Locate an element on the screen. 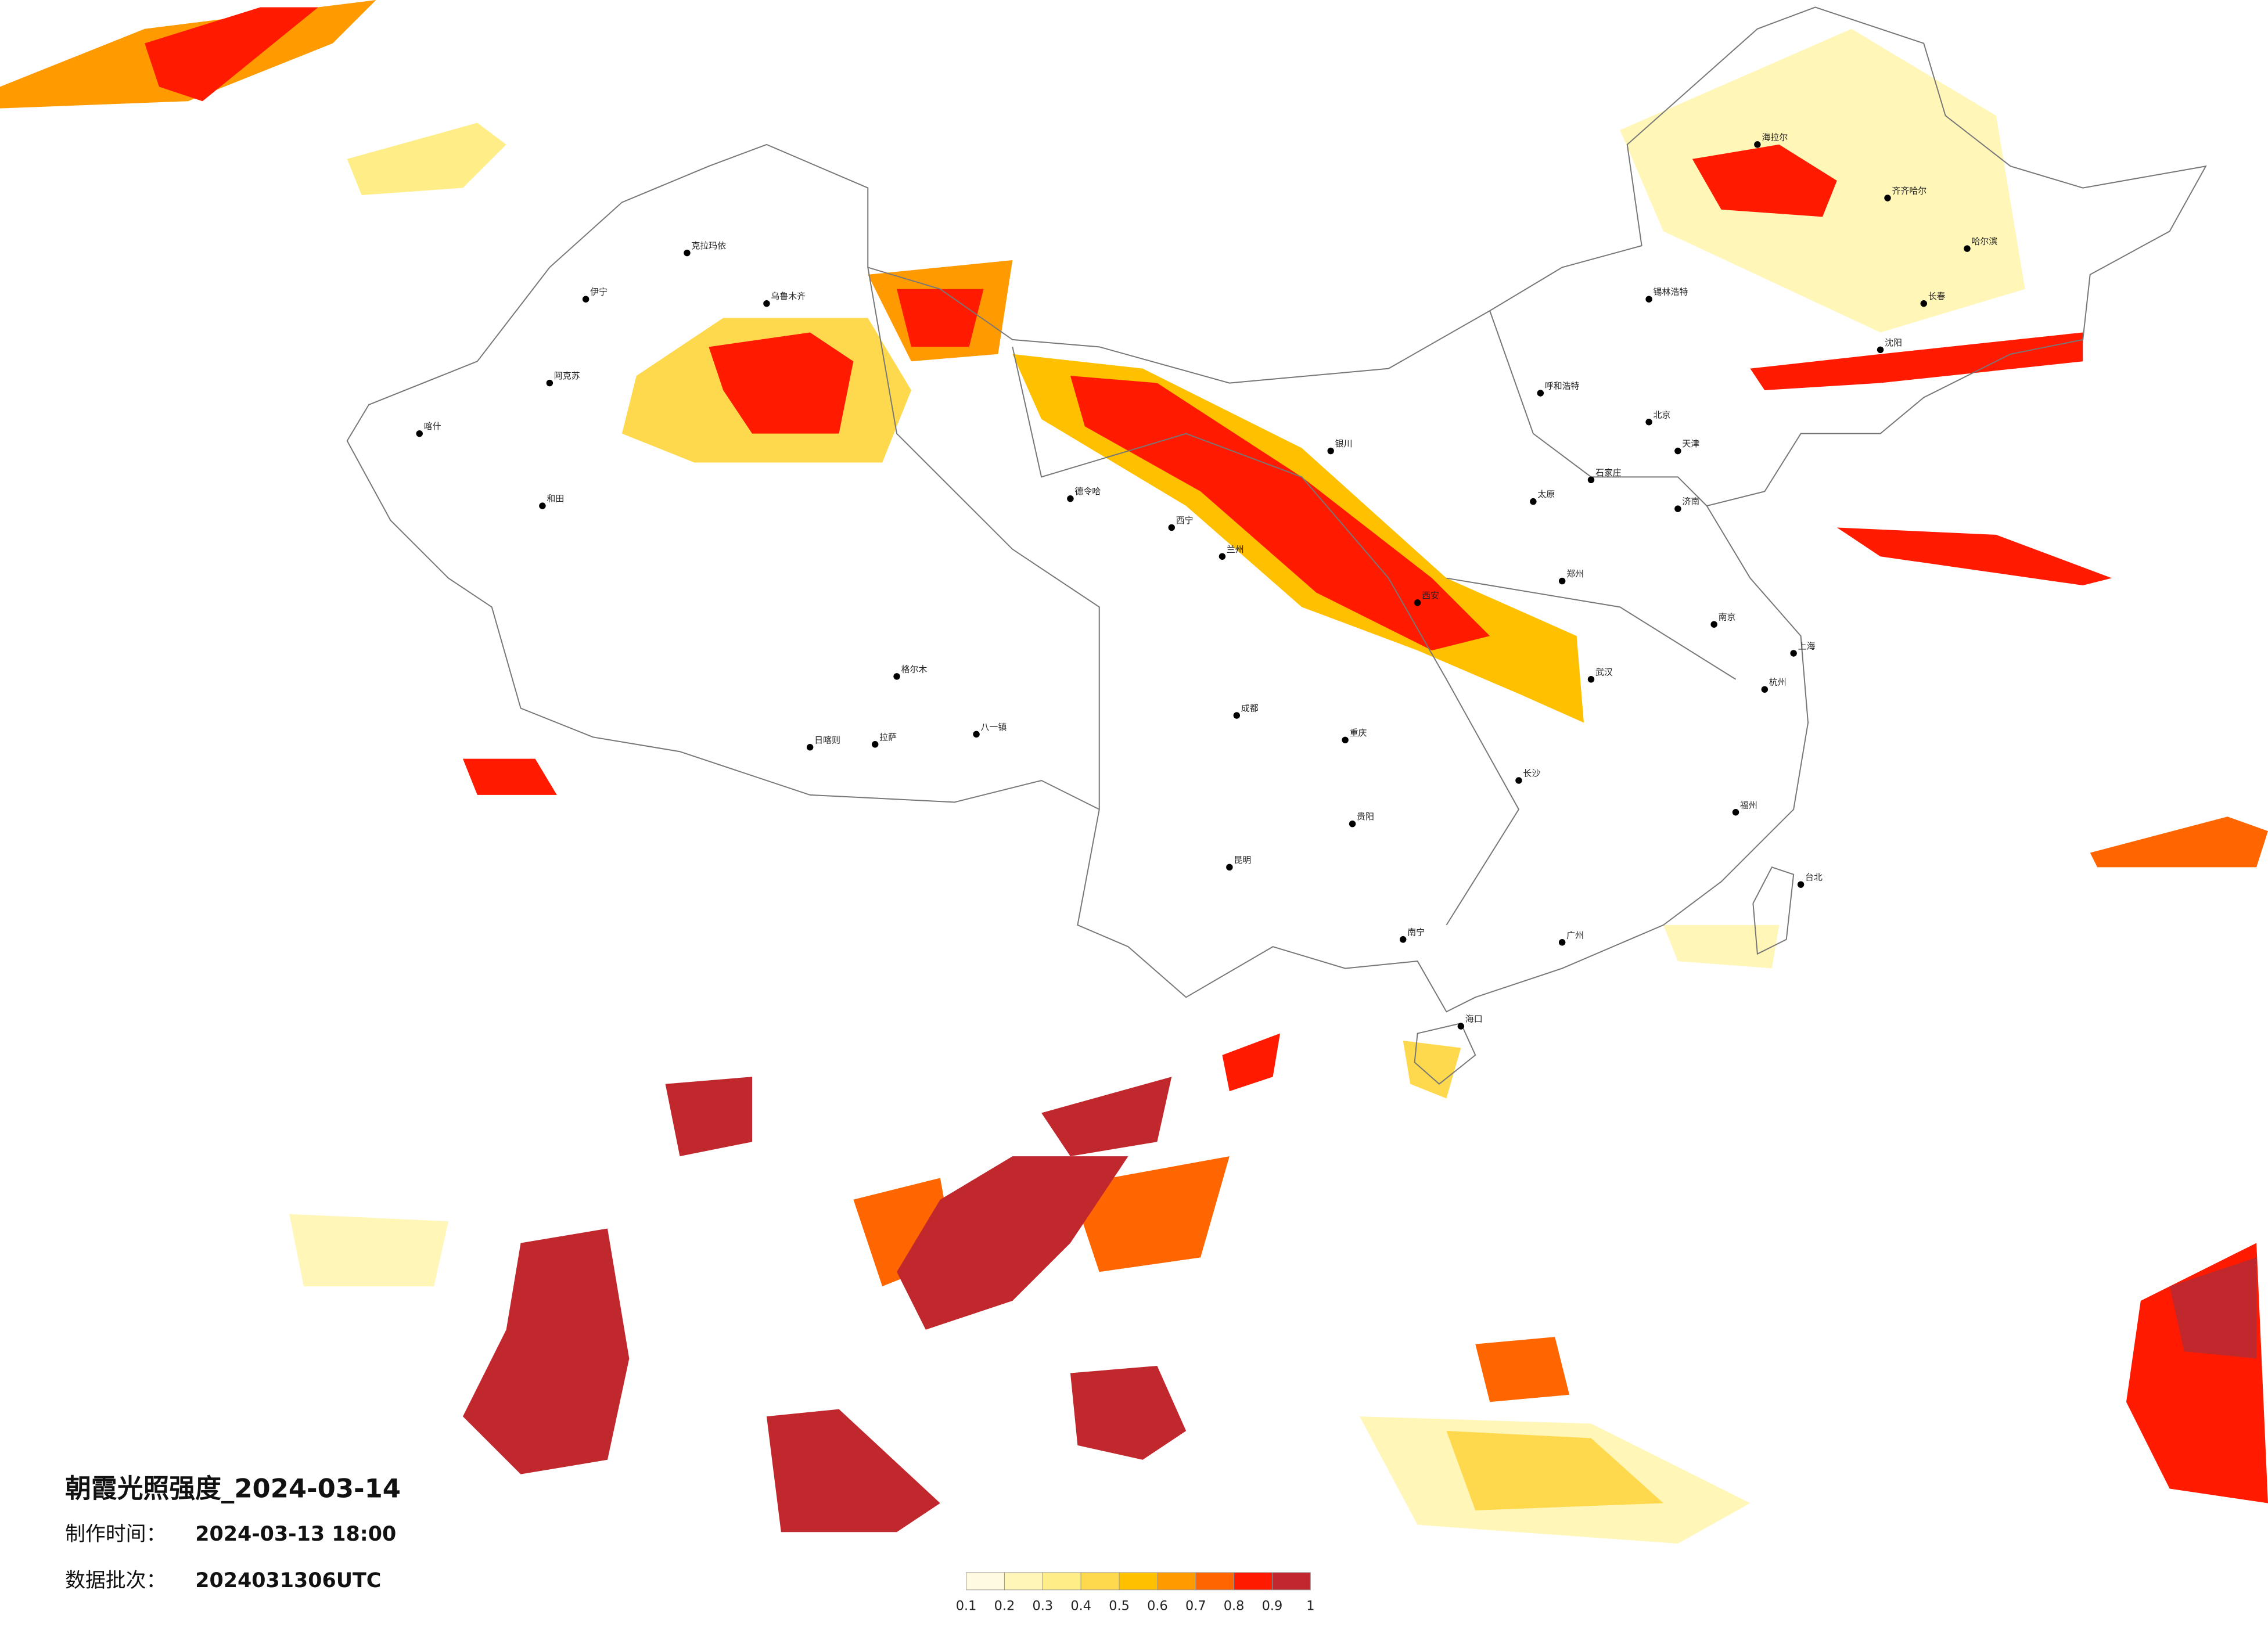 The width and height of the screenshot is (2268, 1626). city-label: 石家庄 is located at coordinates (1608, 473).